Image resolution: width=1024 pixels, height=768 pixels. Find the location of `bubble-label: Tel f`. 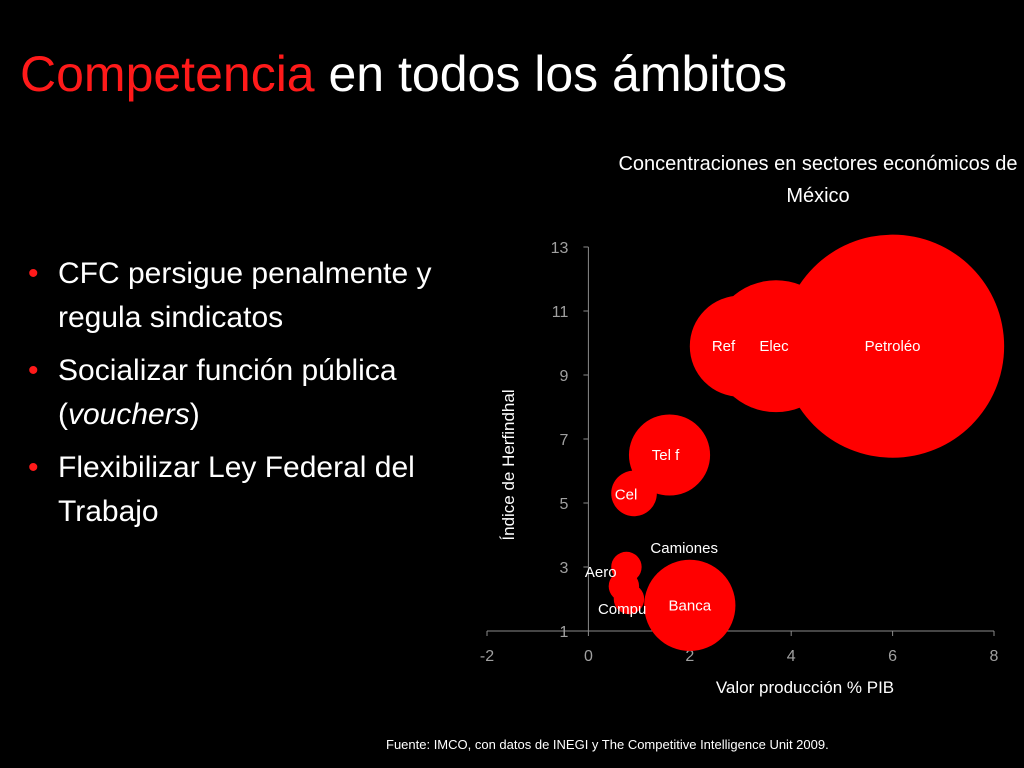

bubble-label: Tel f is located at coordinates (666, 455).